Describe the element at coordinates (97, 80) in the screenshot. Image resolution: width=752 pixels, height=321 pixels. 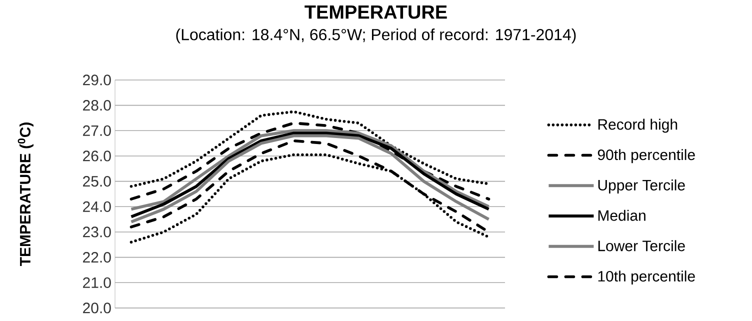
I see `y-tick-label: 29.0` at that location.